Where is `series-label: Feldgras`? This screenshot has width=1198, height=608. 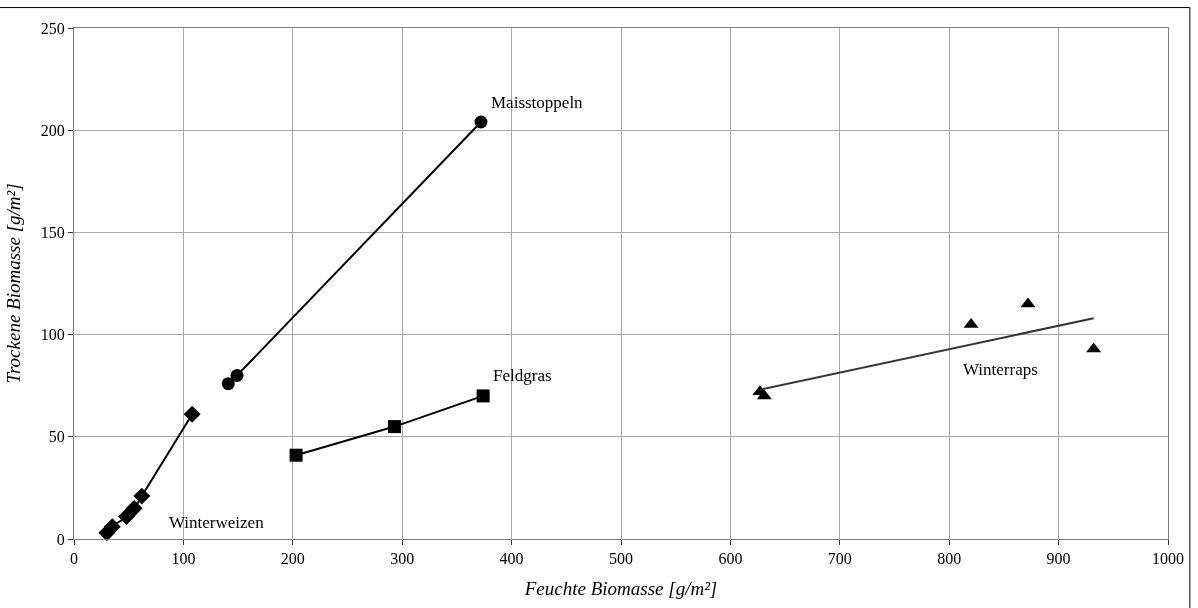
series-label: Feldgras is located at coordinates (522, 375).